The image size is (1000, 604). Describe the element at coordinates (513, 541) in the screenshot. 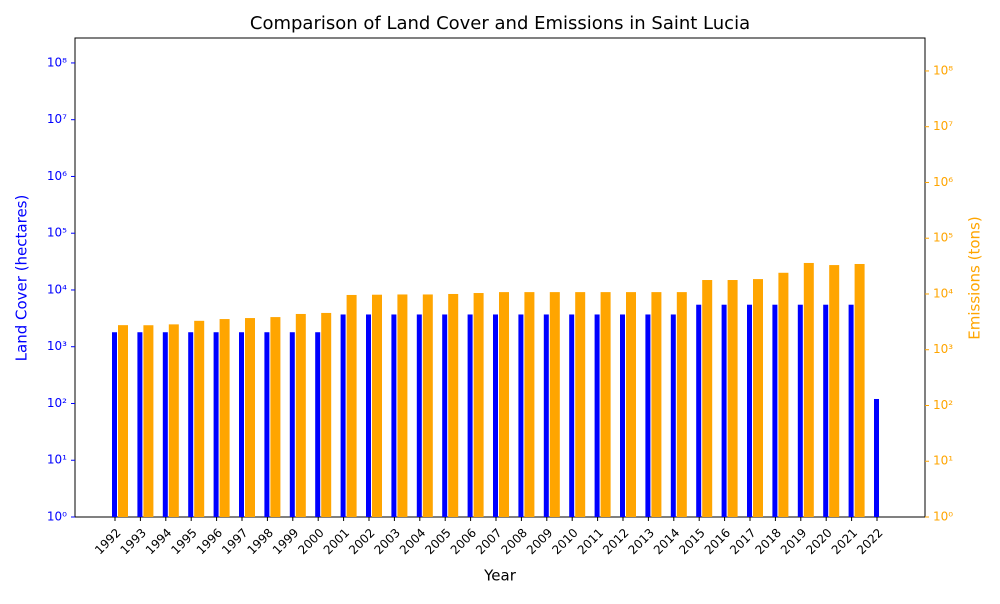

I see `x-tick-label: 2008` at that location.